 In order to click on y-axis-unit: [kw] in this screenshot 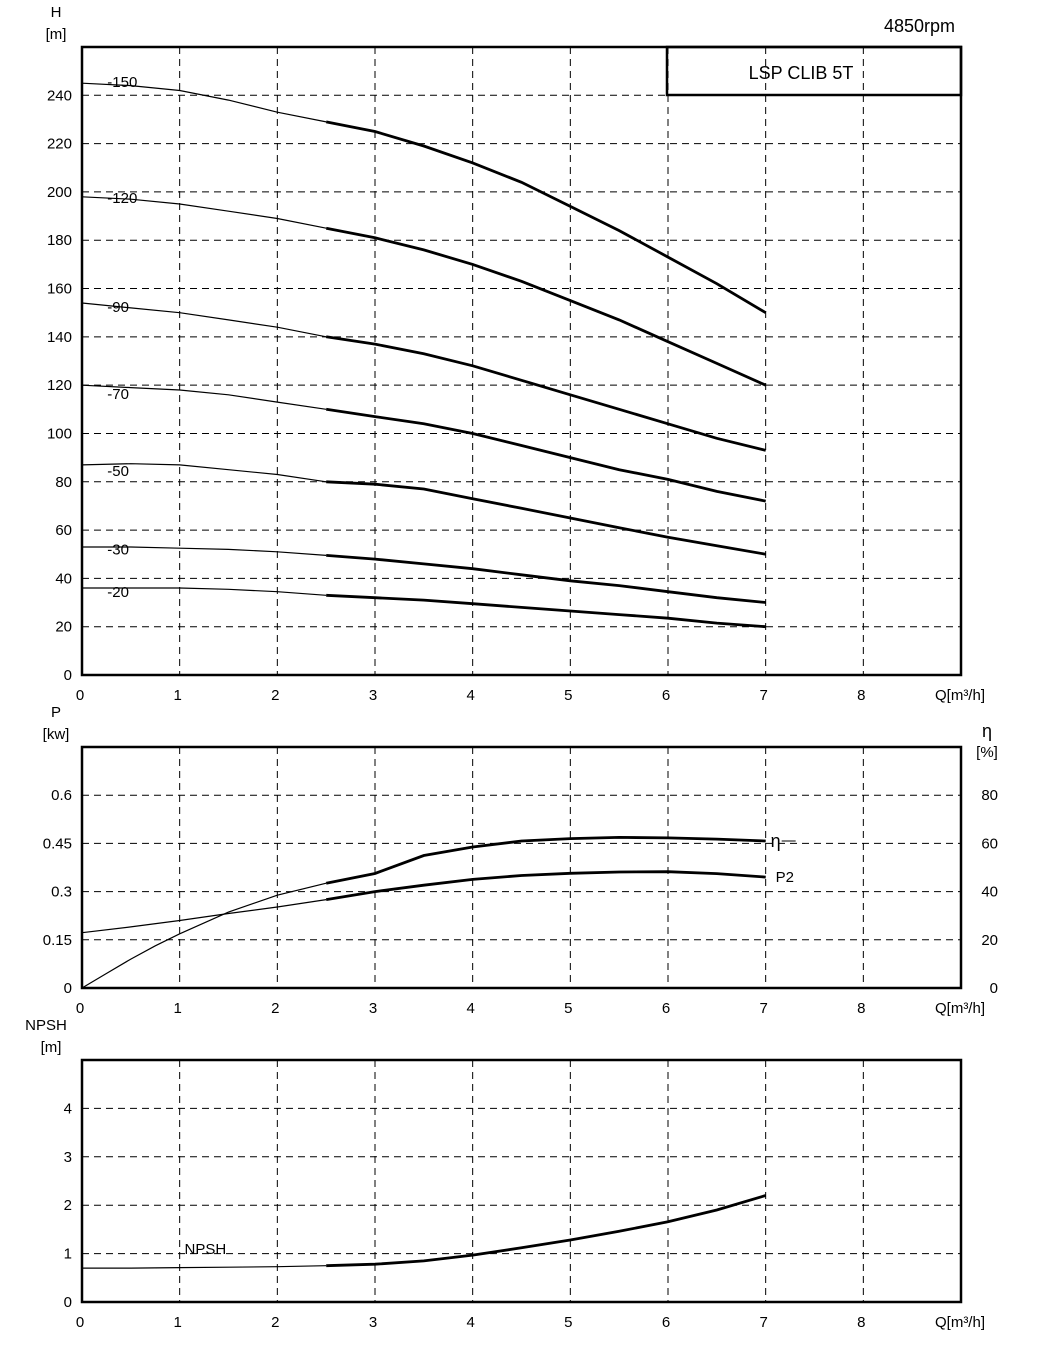, I will do `click(56, 734)`.